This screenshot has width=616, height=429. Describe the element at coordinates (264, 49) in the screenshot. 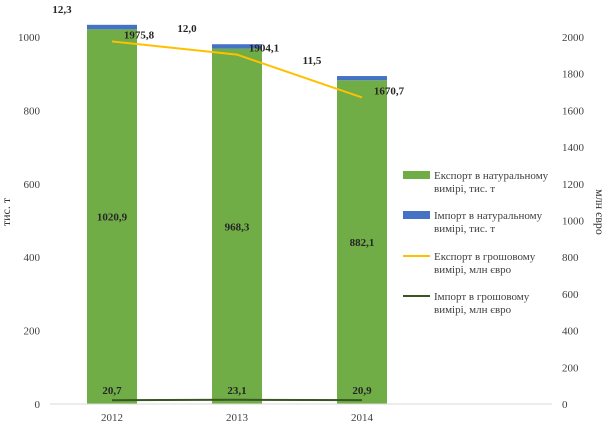

I see `data-label-export-value: 1904,1` at that location.